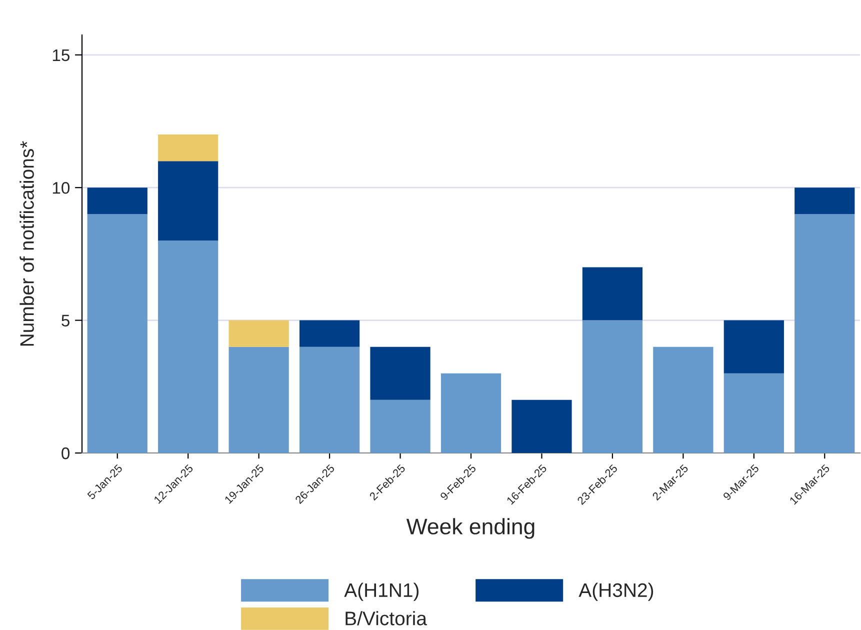 The image size is (861, 630). What do you see at coordinates (386, 618) in the screenshot?
I see `legend-label: B/Victoria` at bounding box center [386, 618].